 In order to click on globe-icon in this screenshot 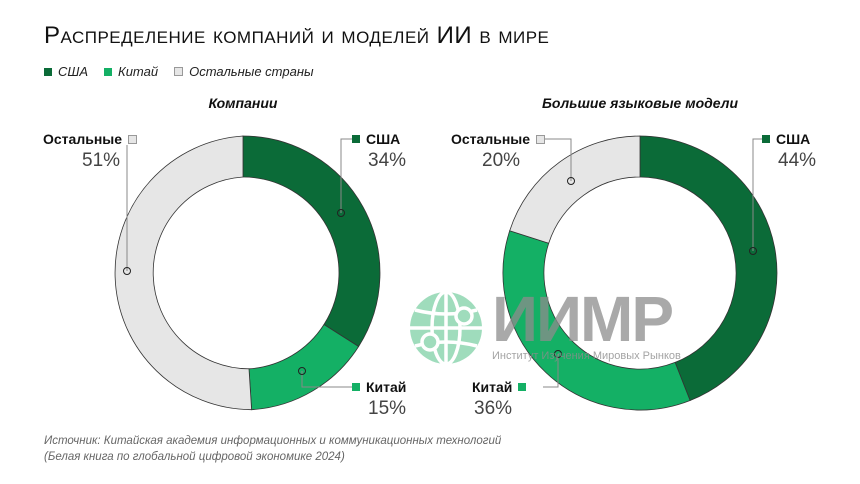, I will do `click(446, 328)`.